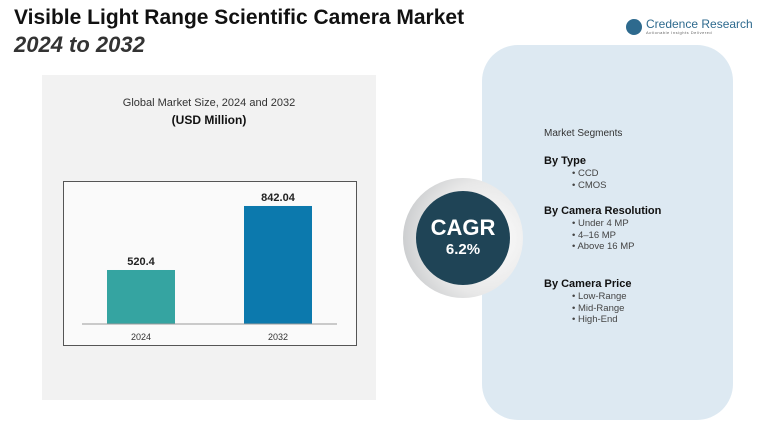 The image size is (768, 432). Describe the element at coordinates (209, 267) in the screenshot. I see `bar-chart: 520.4 2024 842.04 2032` at that location.